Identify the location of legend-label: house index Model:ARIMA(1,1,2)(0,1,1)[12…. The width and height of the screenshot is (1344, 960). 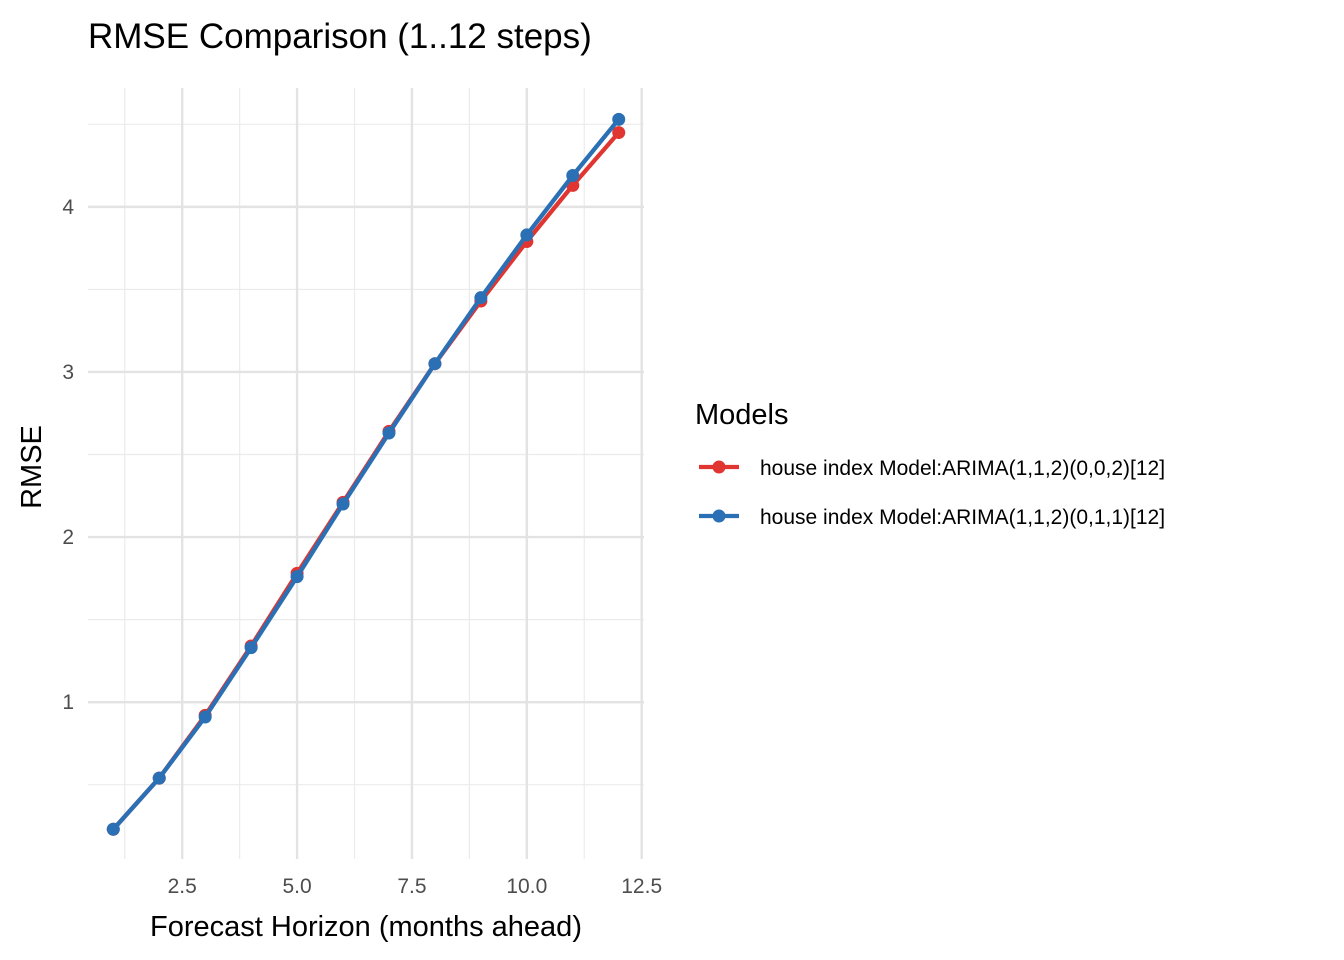
(962, 517).